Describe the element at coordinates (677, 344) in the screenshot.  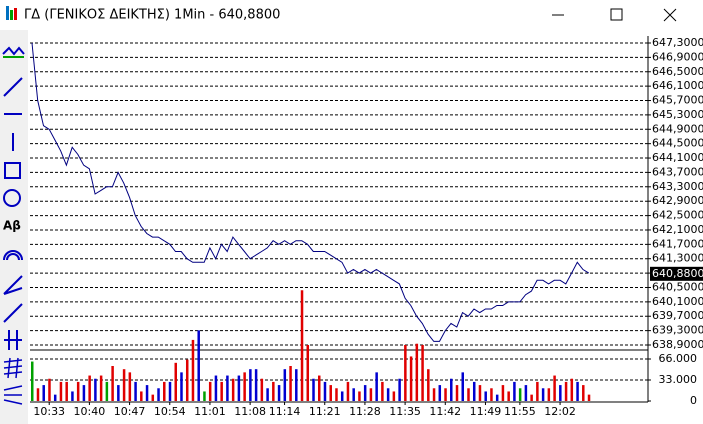
I see `y-tick-label: 638,9000` at that location.